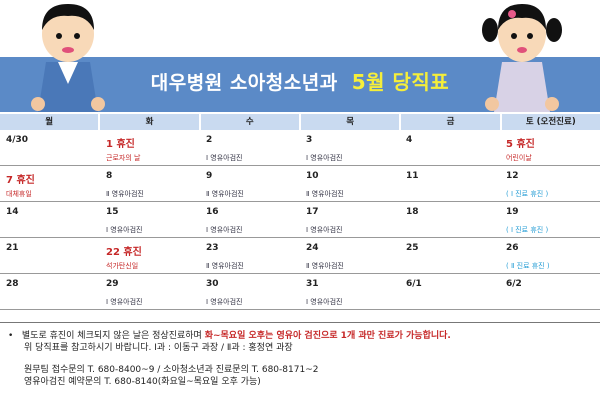 The width and height of the screenshot is (600, 407). What do you see at coordinates (12, 284) in the screenshot?
I see `day-date: 28` at bounding box center [12, 284].